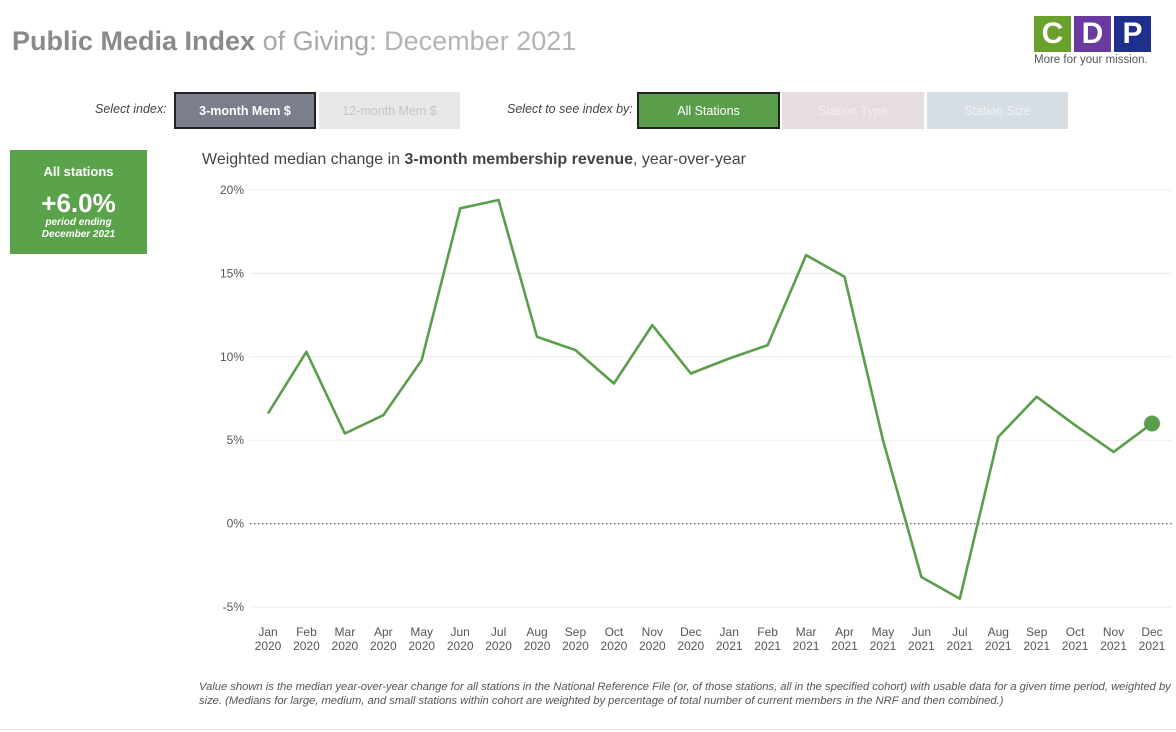 The image size is (1176, 732). Describe the element at coordinates (570, 109) in the screenshot. I see `select-view-label: Select to see index by:` at that location.